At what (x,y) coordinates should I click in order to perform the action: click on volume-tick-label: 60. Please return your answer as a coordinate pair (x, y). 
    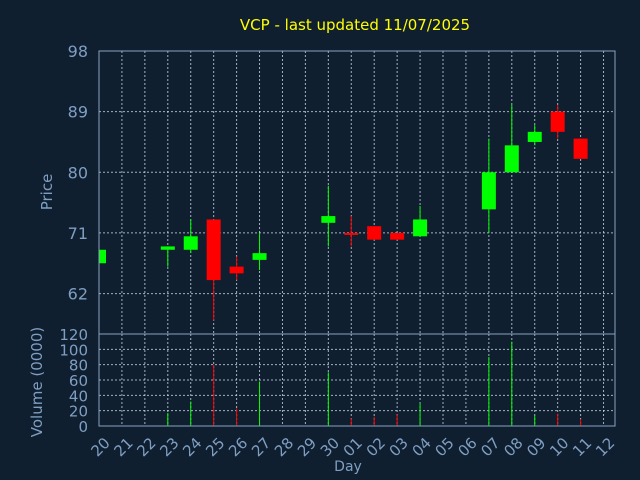
    Looking at the image, I should click on (78, 381).